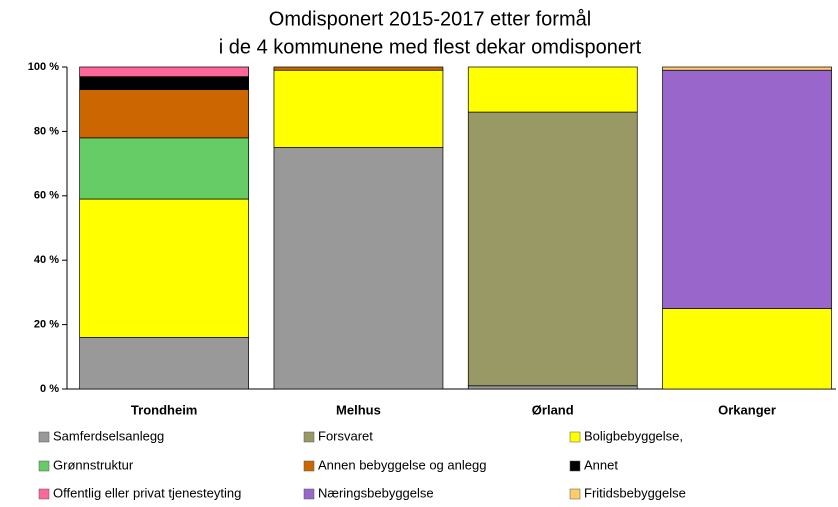  I want to click on legend-label: Offentlig eller privat tjenesteyting, so click(147, 492).